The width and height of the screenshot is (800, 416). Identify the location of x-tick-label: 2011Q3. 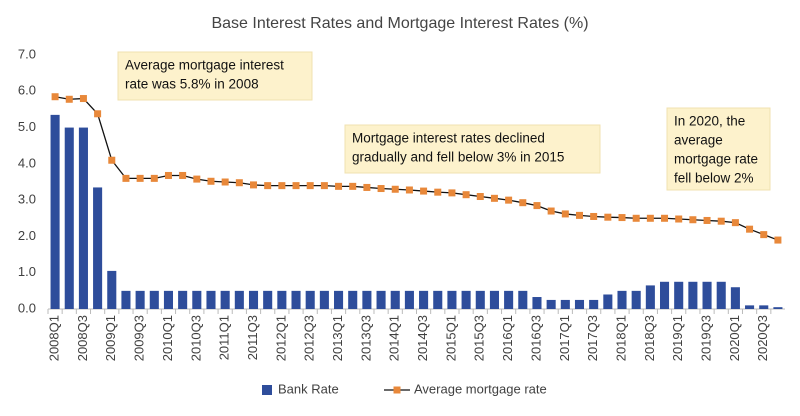
(252, 337).